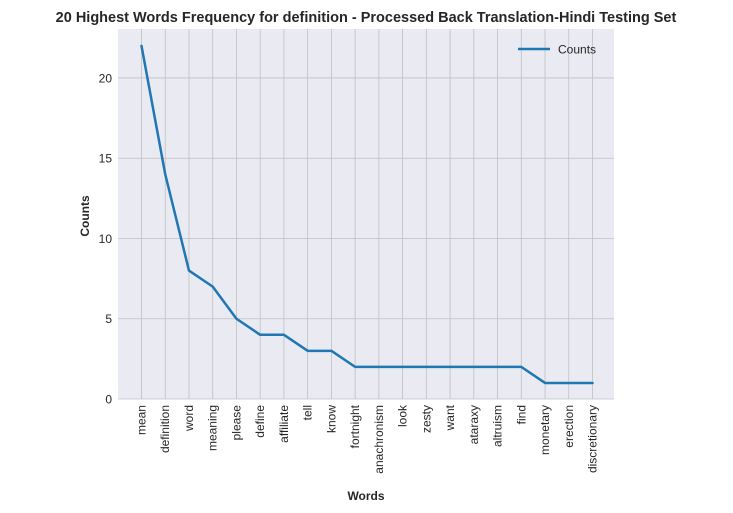  I want to click on x-tick-label: meaning, so click(213, 428).